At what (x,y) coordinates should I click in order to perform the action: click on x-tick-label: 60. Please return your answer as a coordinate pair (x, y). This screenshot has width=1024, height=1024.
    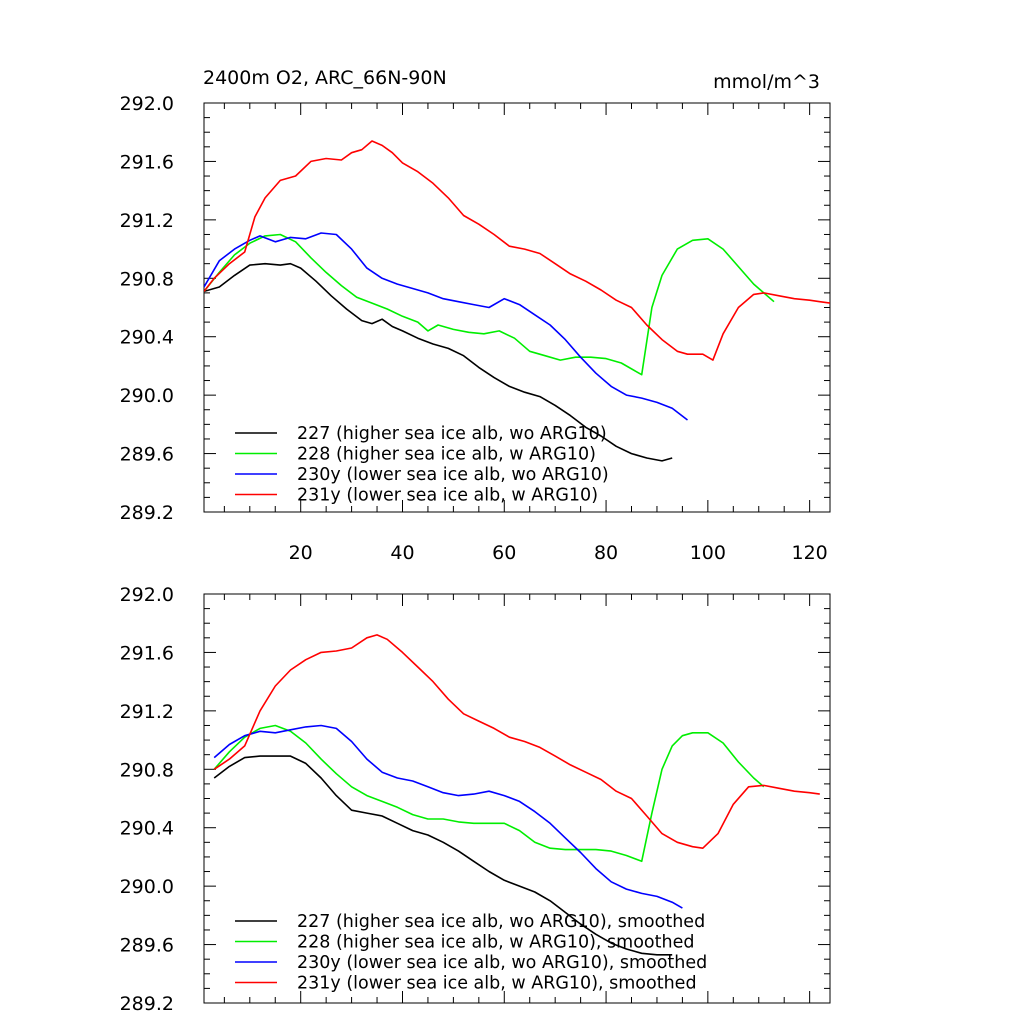
    Looking at the image, I should click on (504, 553).